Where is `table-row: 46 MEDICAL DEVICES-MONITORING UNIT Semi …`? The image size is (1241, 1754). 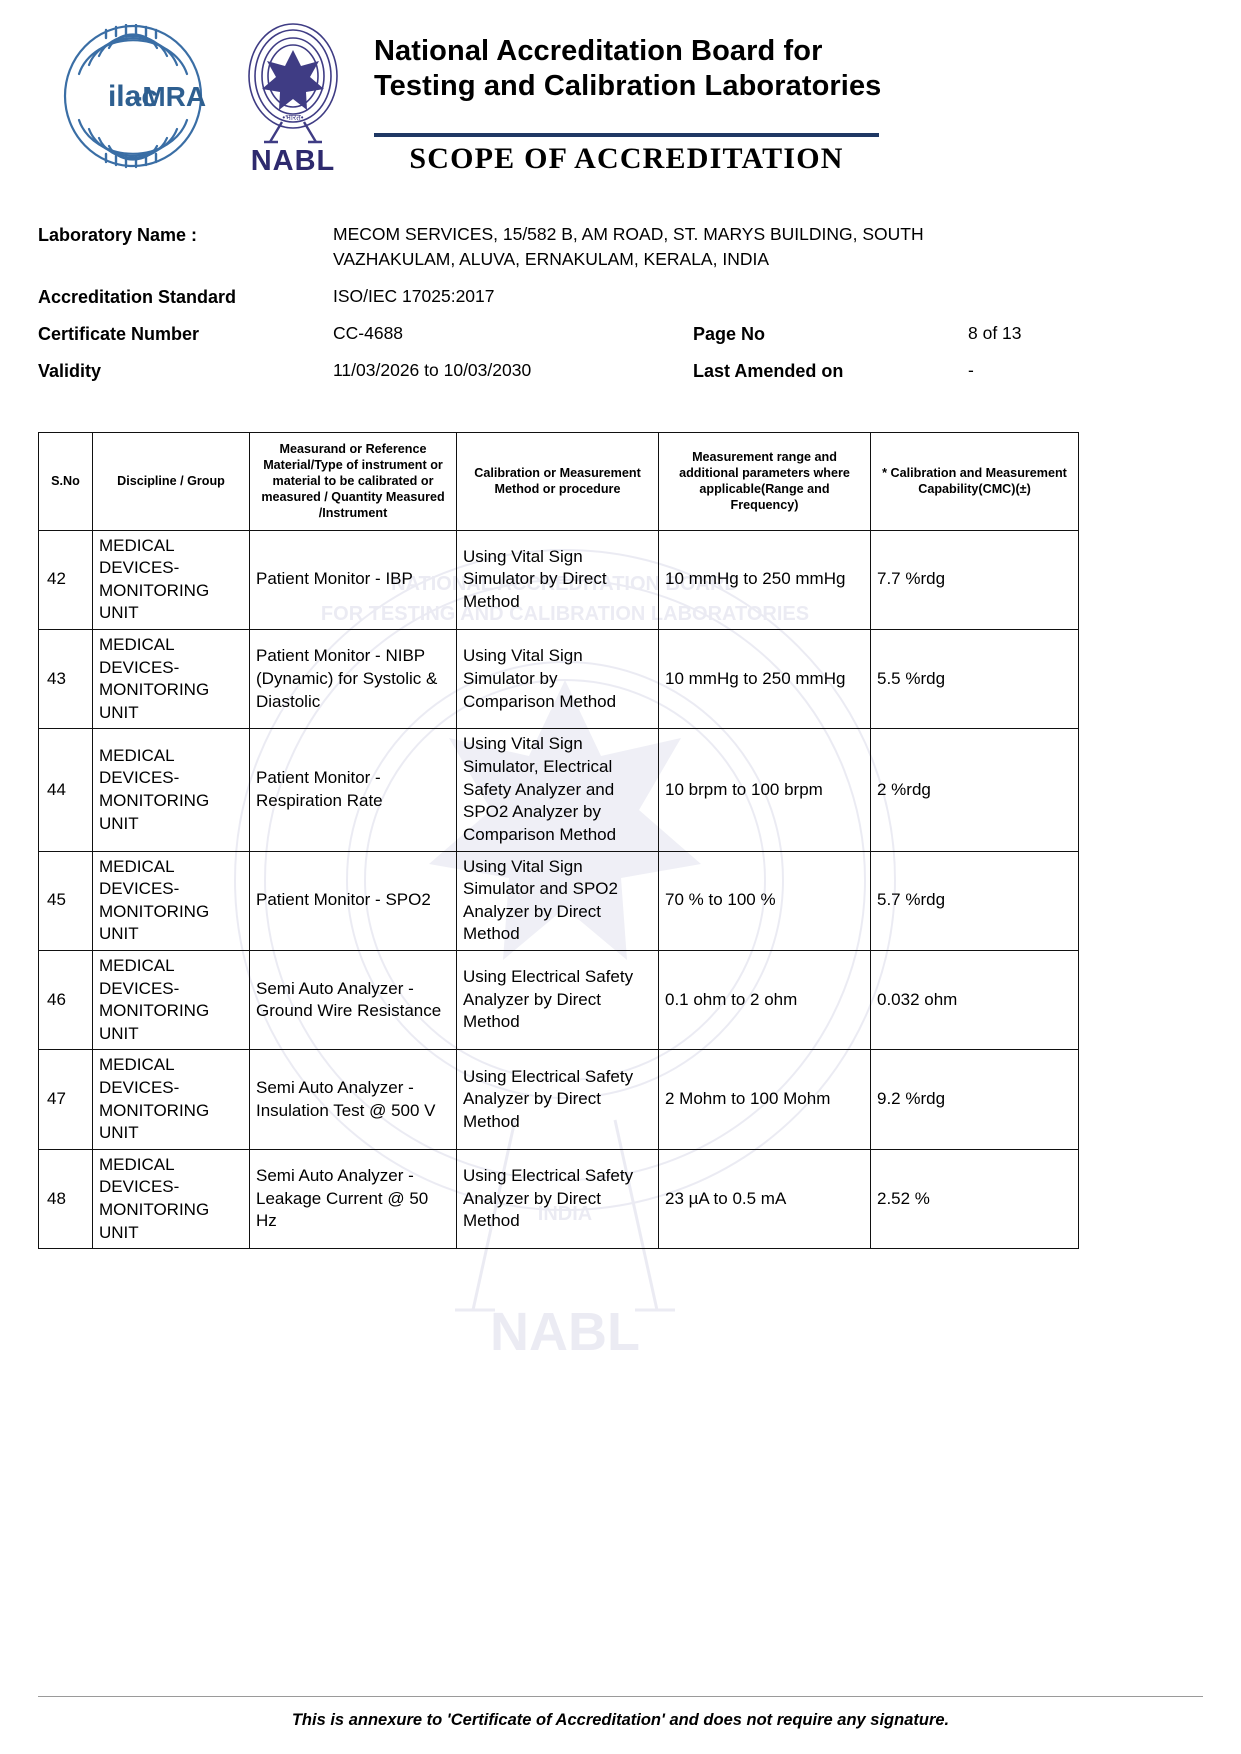
table-row: 46 MEDICAL DEVICES-MONITORING UNIT Semi … is located at coordinates (558, 1000).